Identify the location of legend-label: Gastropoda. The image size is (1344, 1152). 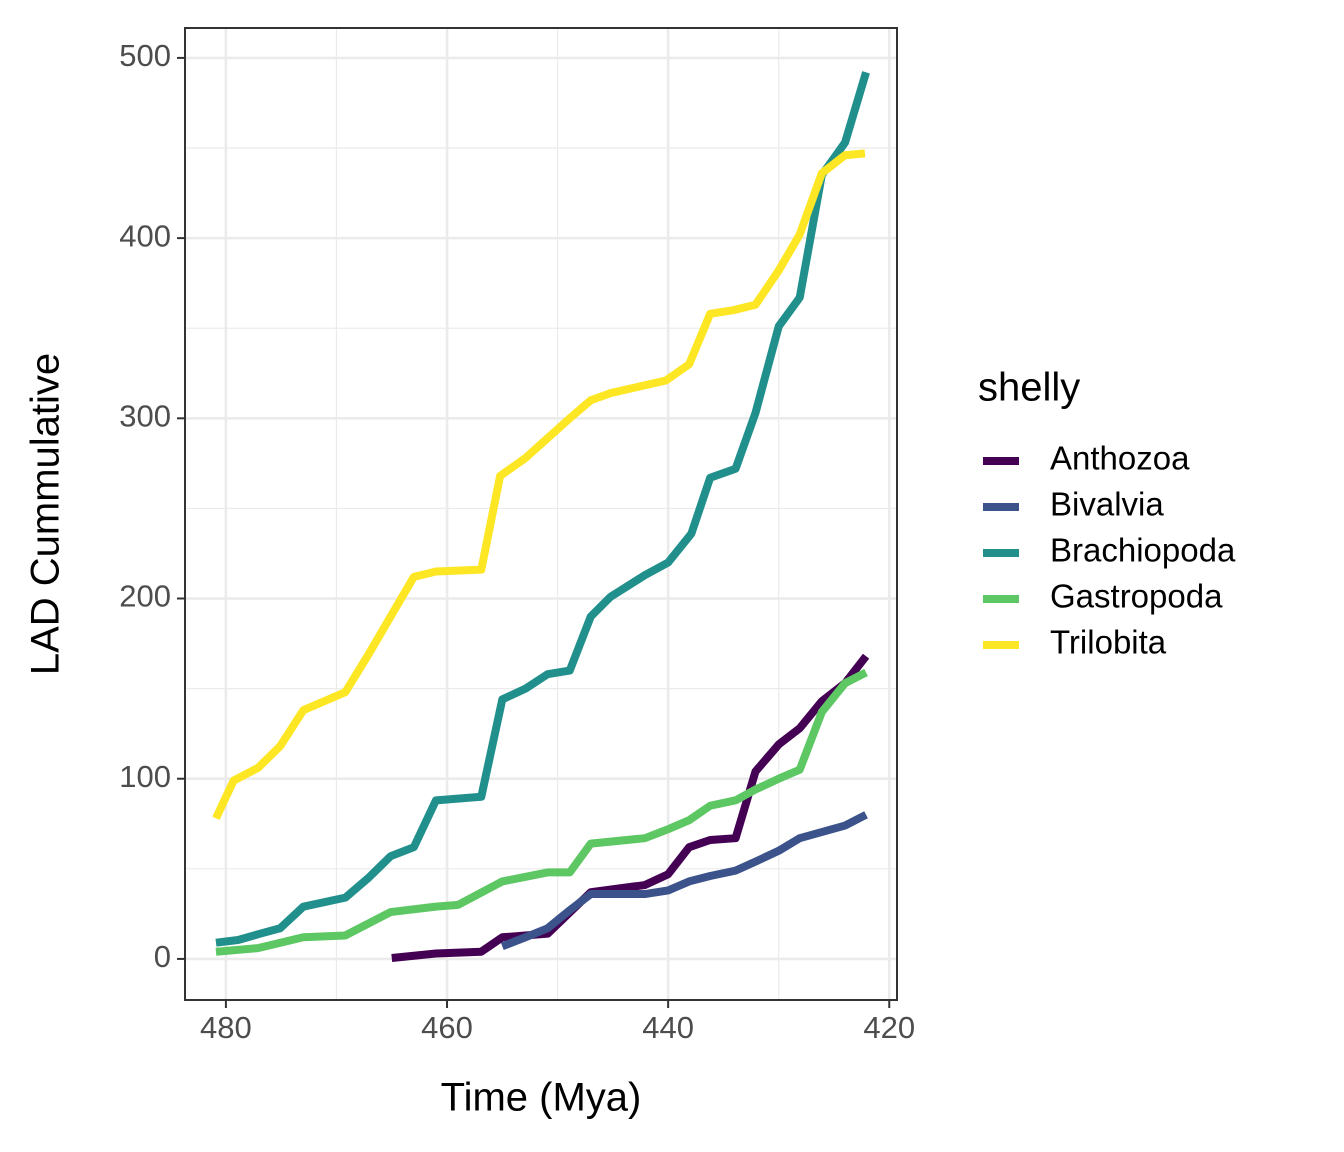
(1136, 596).